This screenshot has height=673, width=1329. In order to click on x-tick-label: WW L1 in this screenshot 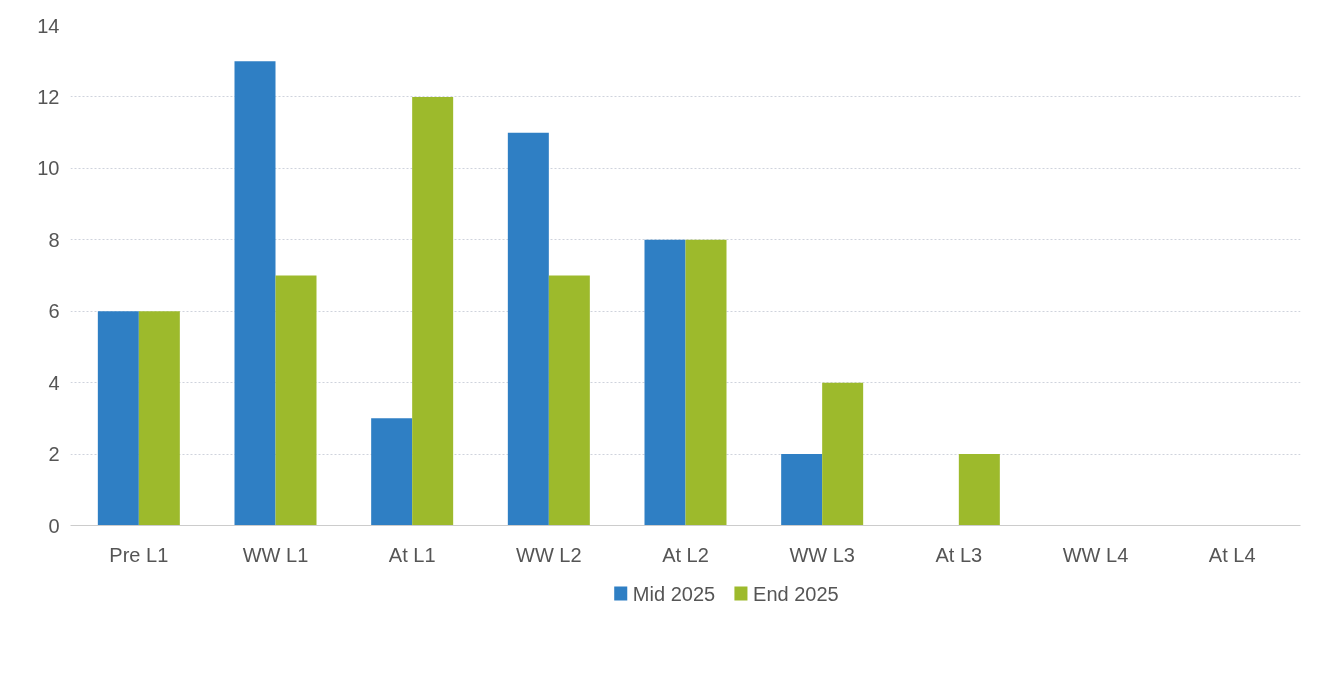, I will do `click(275, 554)`.